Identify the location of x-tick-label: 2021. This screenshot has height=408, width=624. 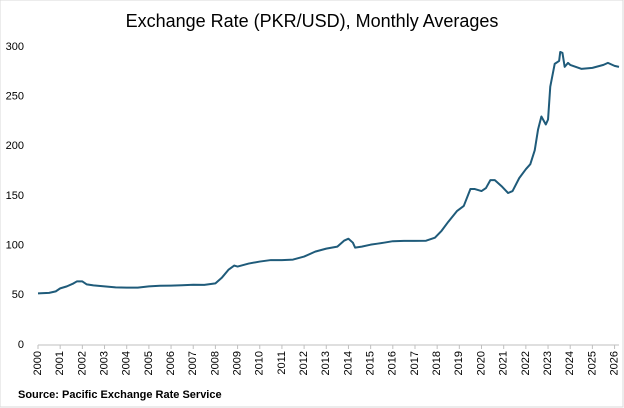
(504, 363).